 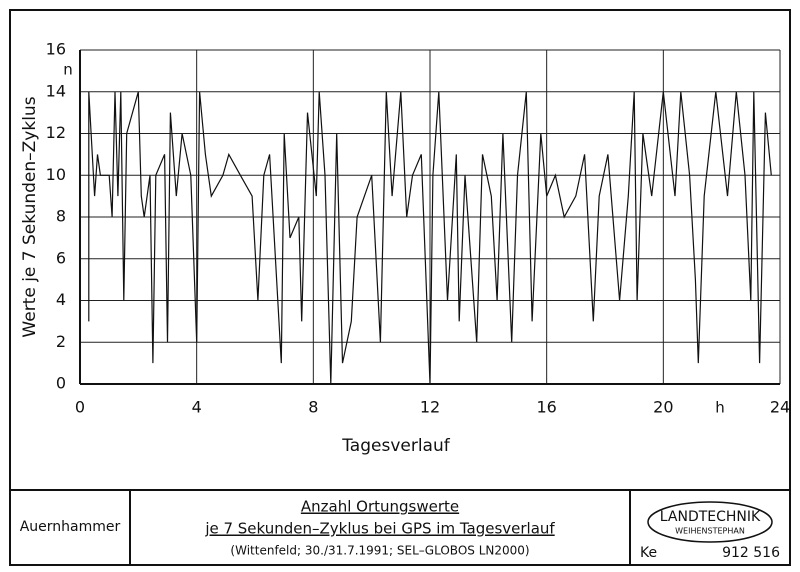 What do you see at coordinates (56, 49) in the screenshot?
I see `y-tick-label: 16` at bounding box center [56, 49].